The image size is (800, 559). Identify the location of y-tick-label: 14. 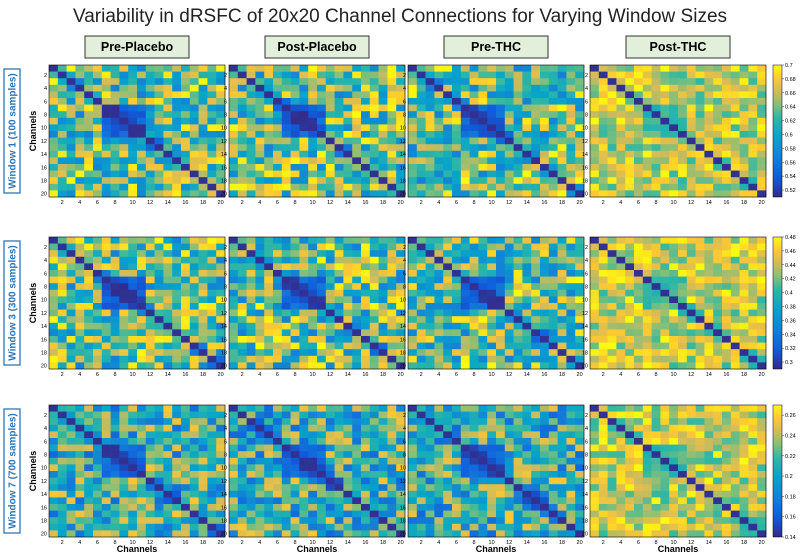
(403, 327).